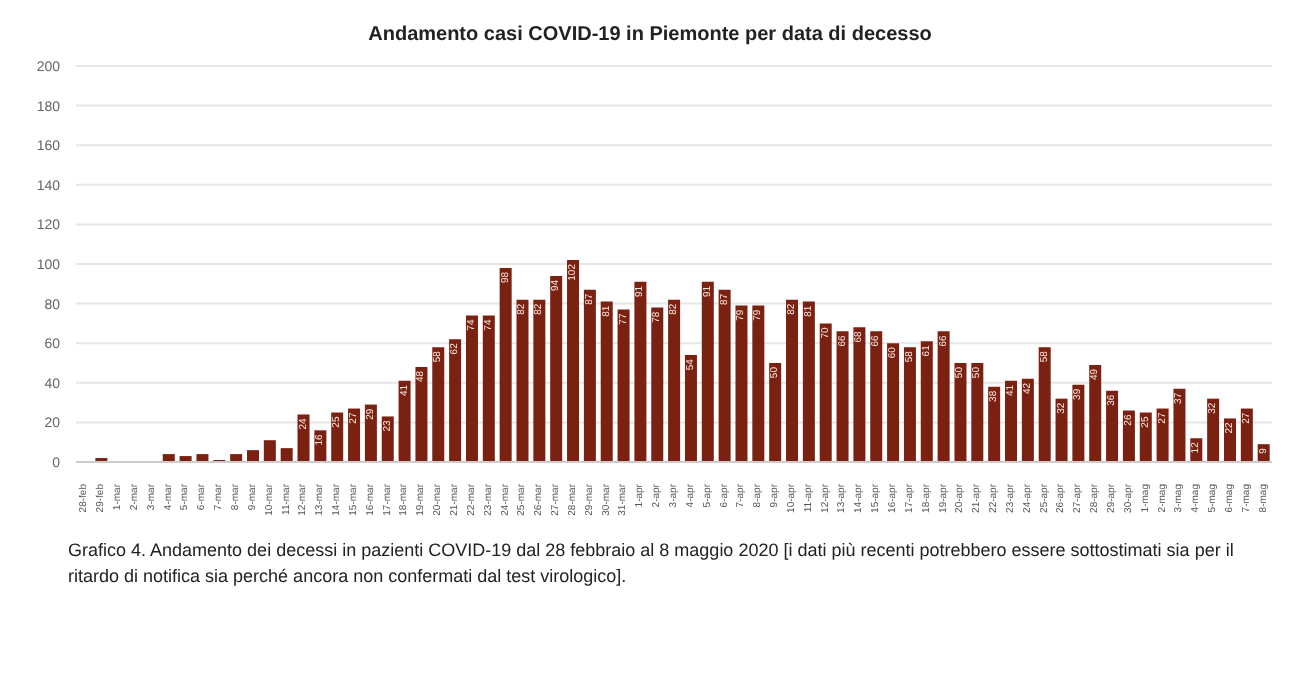 The image size is (1300, 696). I want to click on text: Grafico 4. Andamento dei decessi in pazienti COVID-19 dal 28 febbraio al 8 maggio 2020 [i dati più recenti potrebbero essere sottostimati sia per il ritardo di notifica sia perché ancora non confermati dal test virologico]., so click(652, 564).